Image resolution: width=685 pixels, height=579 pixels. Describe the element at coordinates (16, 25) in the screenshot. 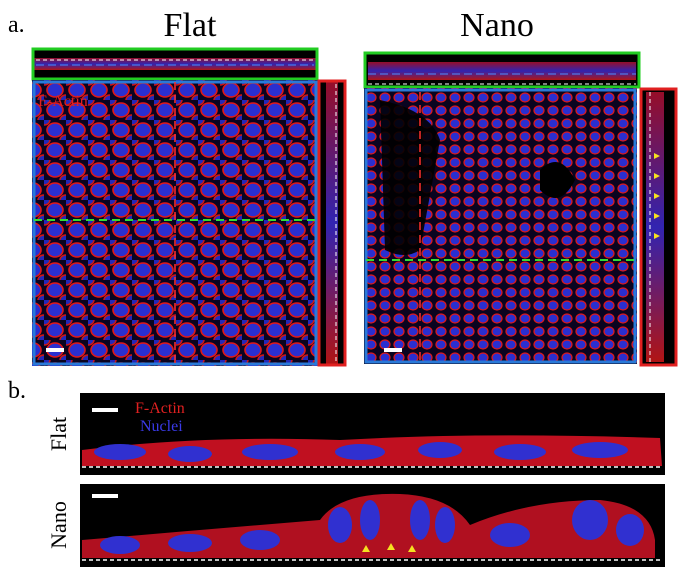

I see `panel-label: a.` at that location.